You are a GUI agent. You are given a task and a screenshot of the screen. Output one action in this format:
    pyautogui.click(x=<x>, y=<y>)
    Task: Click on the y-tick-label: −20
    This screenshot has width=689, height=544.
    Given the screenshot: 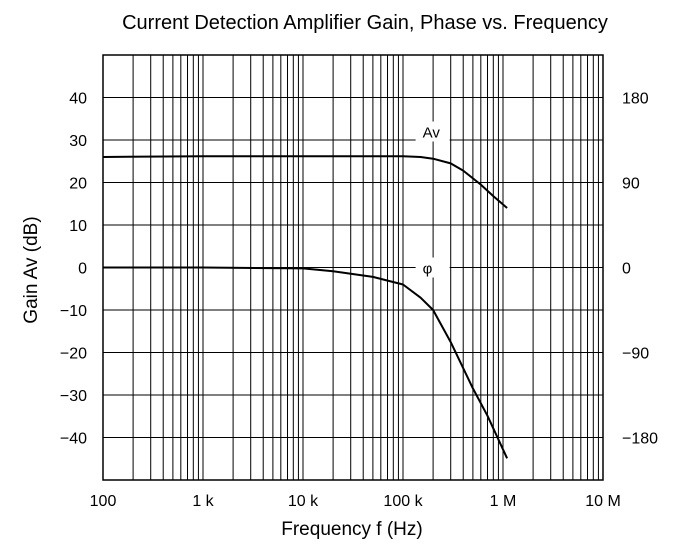 What is the action you would take?
    pyautogui.click(x=73, y=354)
    